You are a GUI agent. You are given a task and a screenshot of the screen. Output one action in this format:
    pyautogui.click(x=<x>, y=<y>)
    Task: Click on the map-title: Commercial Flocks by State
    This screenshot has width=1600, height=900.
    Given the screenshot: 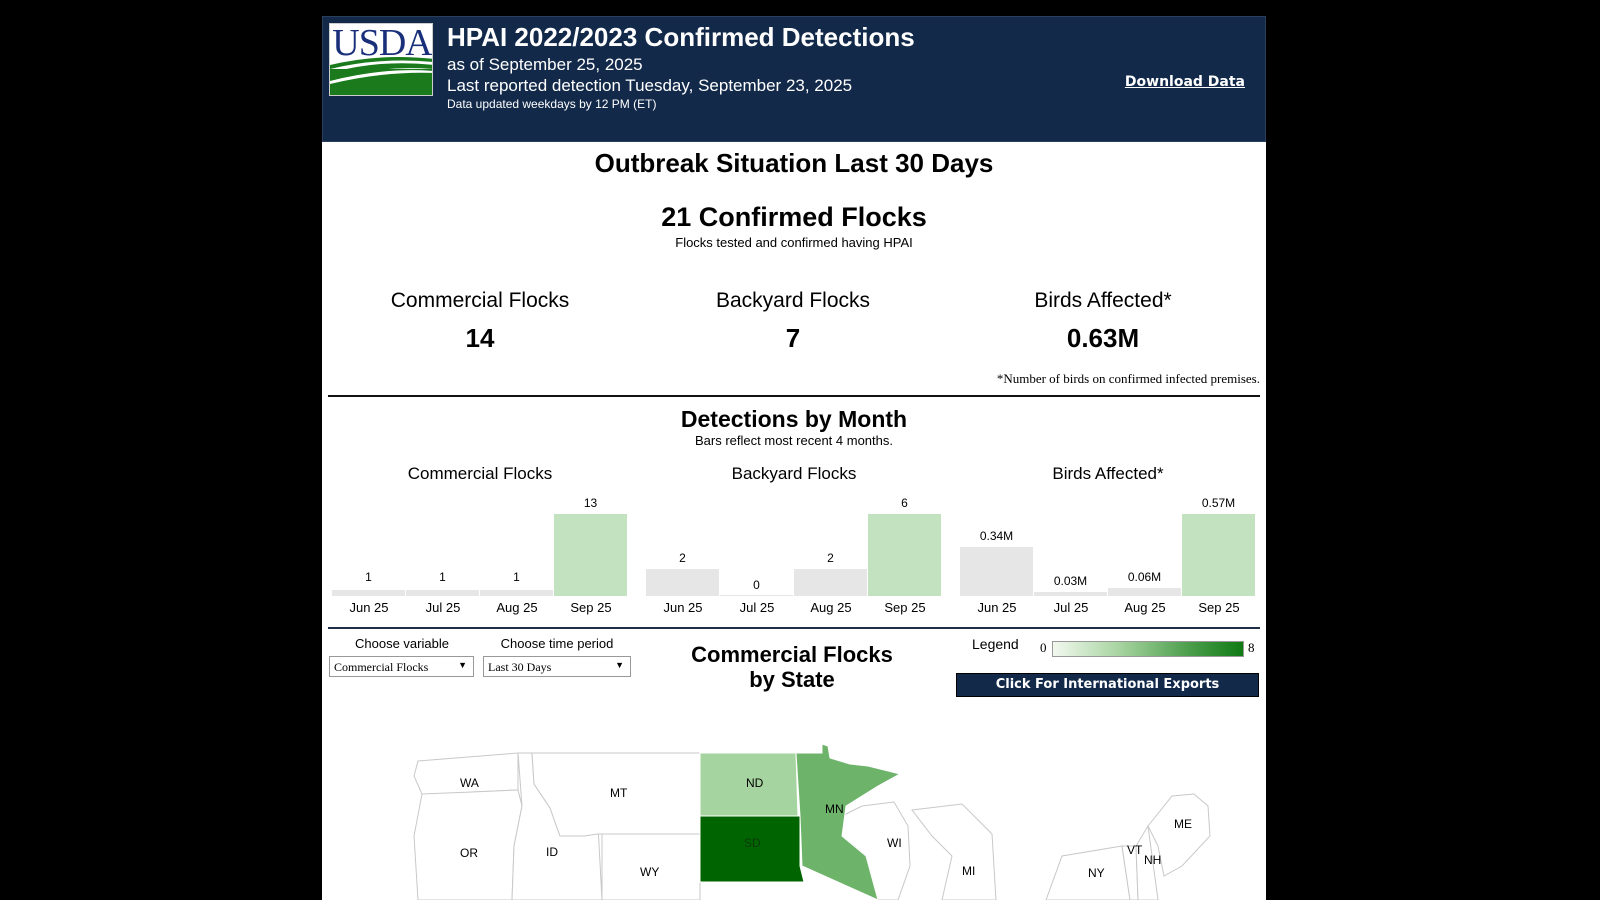 What is the action you would take?
    pyautogui.click(x=792, y=667)
    